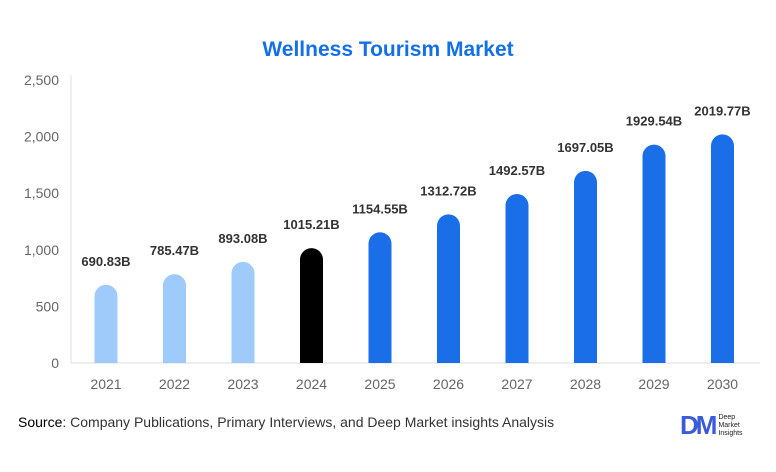 Image resolution: width=776 pixels, height=472 pixels. I want to click on data-label: 1015.21B, so click(311, 224).